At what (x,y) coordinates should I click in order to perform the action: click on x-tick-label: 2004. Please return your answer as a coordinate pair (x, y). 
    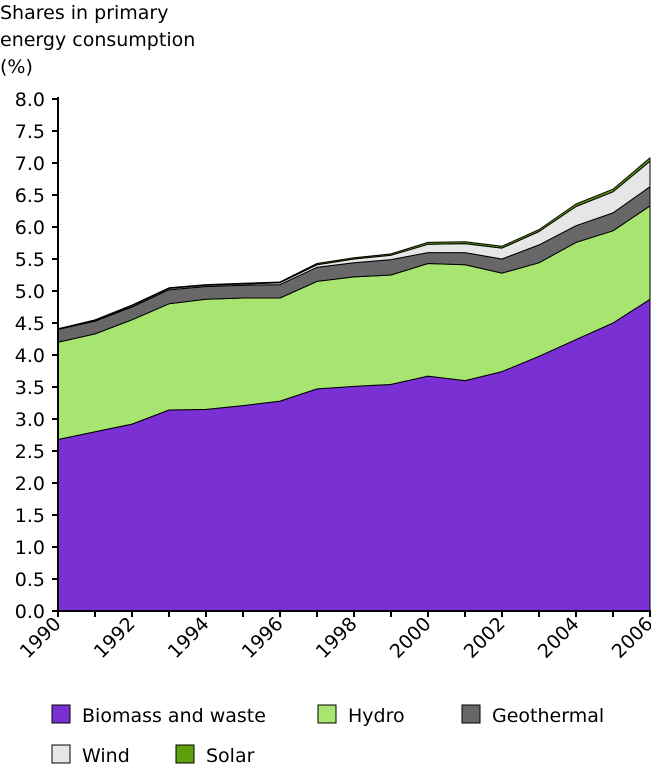
    Looking at the image, I should click on (559, 638).